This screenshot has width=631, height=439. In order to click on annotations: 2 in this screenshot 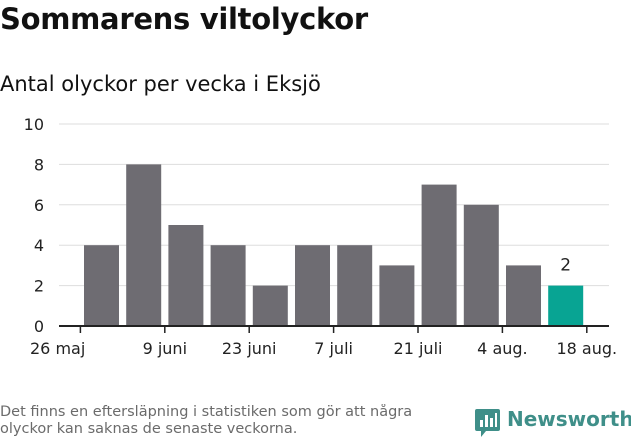, I will do `click(565, 266)`.